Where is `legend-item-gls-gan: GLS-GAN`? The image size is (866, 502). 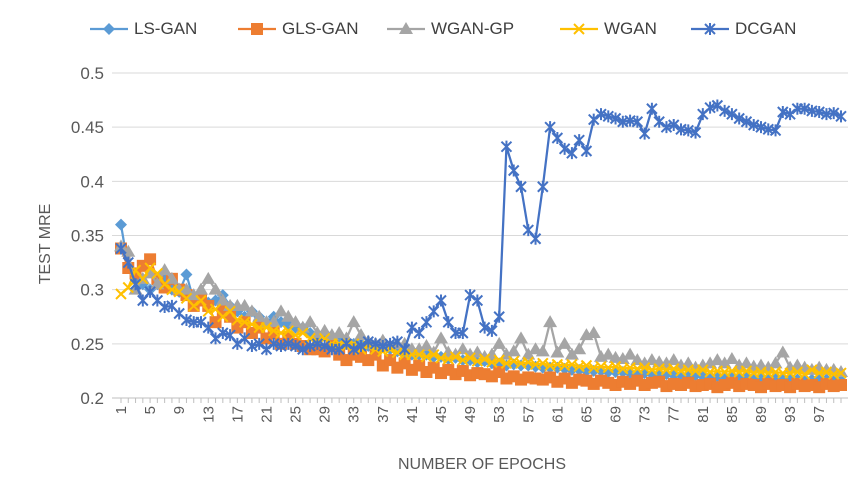
legend-item-gls-gan: GLS-GAN is located at coordinates (297, 29).